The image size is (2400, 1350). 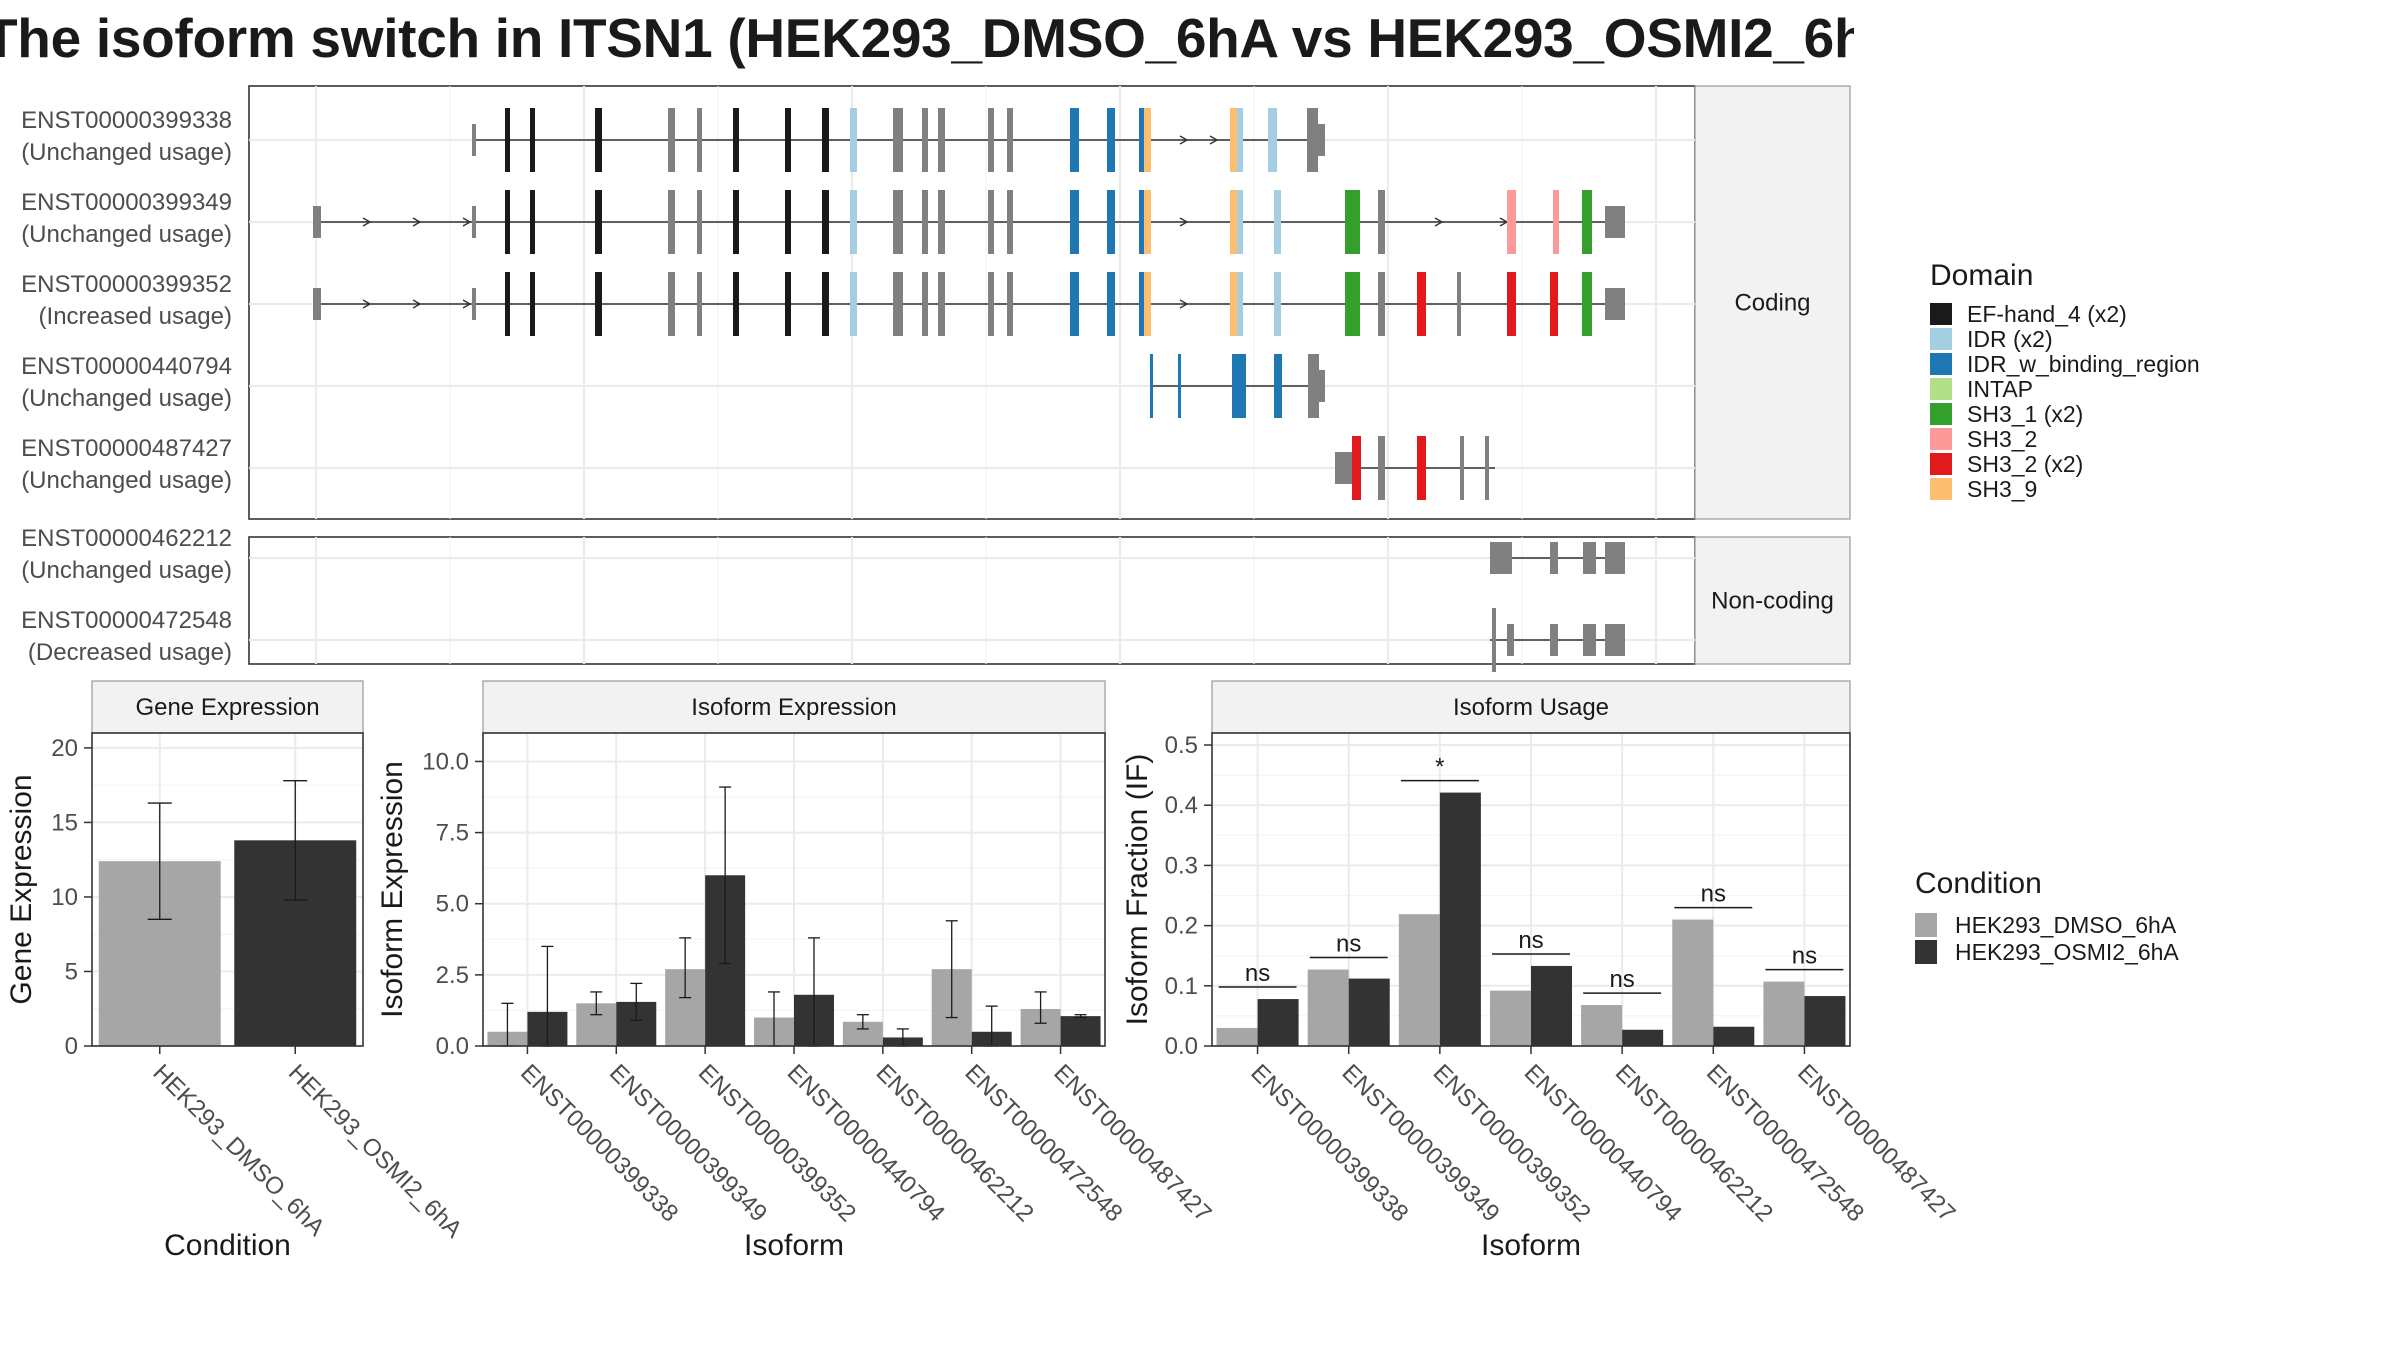 I want to click on plot-border, so click(x=794, y=889).